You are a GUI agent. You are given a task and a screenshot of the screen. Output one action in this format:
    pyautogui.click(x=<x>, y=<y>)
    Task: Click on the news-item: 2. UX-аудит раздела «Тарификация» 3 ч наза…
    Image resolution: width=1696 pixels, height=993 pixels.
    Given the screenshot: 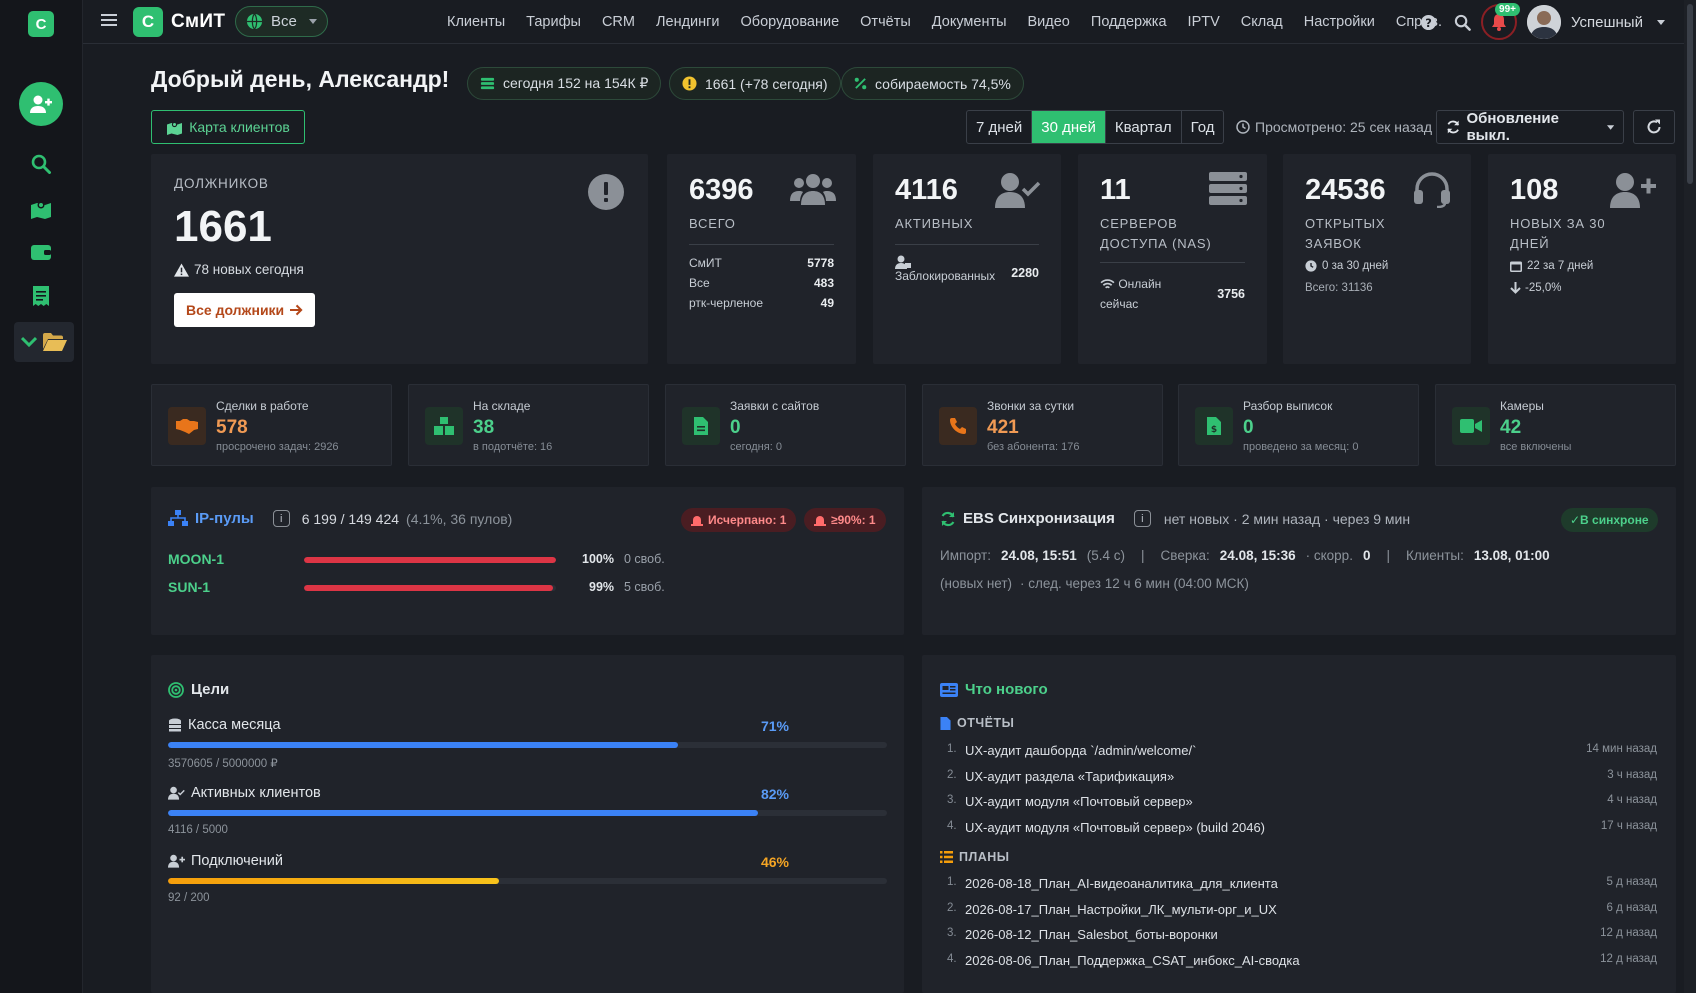 What is the action you would take?
    pyautogui.click(x=1302, y=776)
    